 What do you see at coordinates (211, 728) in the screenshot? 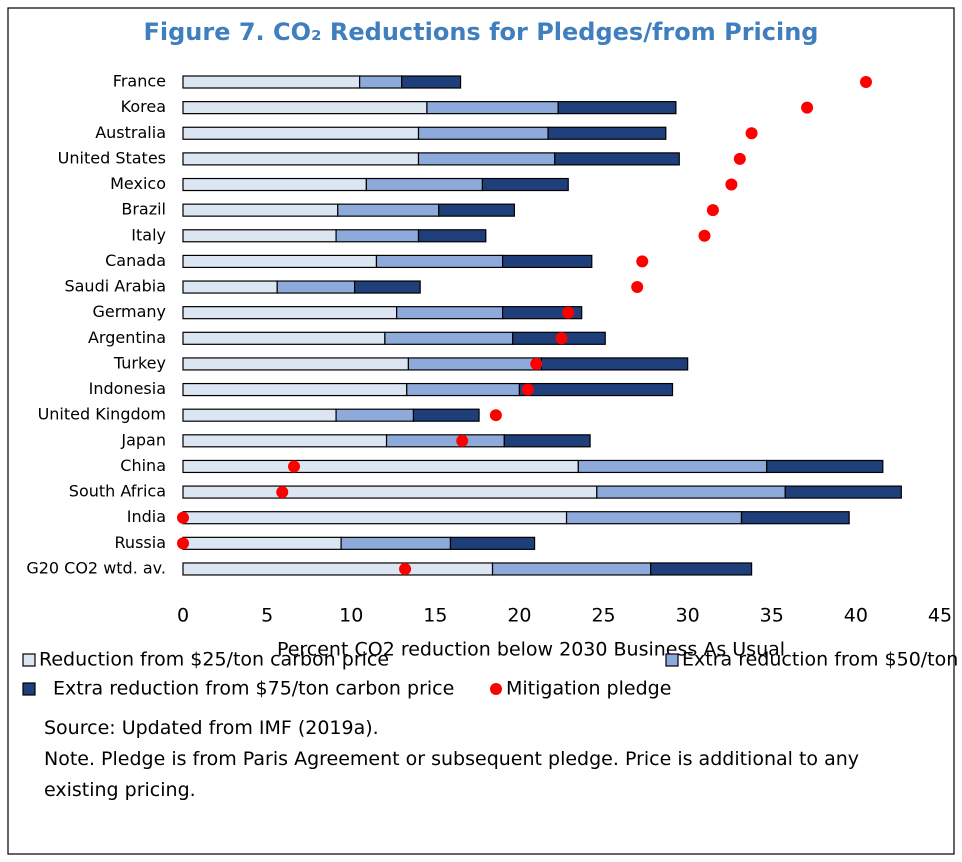
I see `source: Source: Updated from IMF (2019a).` at bounding box center [211, 728].